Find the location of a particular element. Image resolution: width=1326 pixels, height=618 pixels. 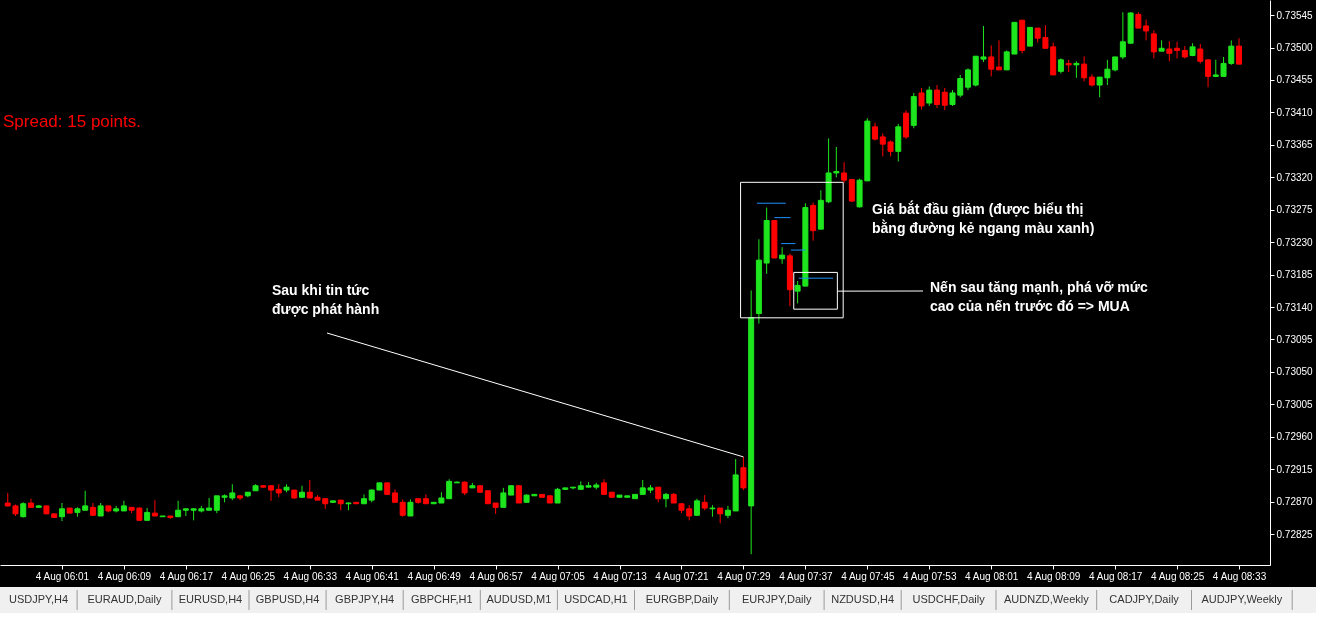

text: CADJPY,Daily is located at coordinates (1144, 599).